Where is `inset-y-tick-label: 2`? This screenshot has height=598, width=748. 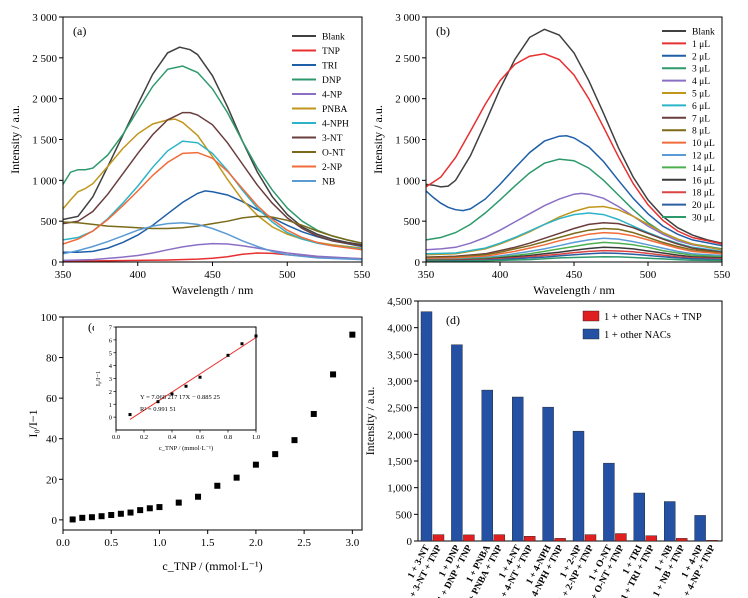 inset-y-tick-label: 2 is located at coordinates (110, 392).